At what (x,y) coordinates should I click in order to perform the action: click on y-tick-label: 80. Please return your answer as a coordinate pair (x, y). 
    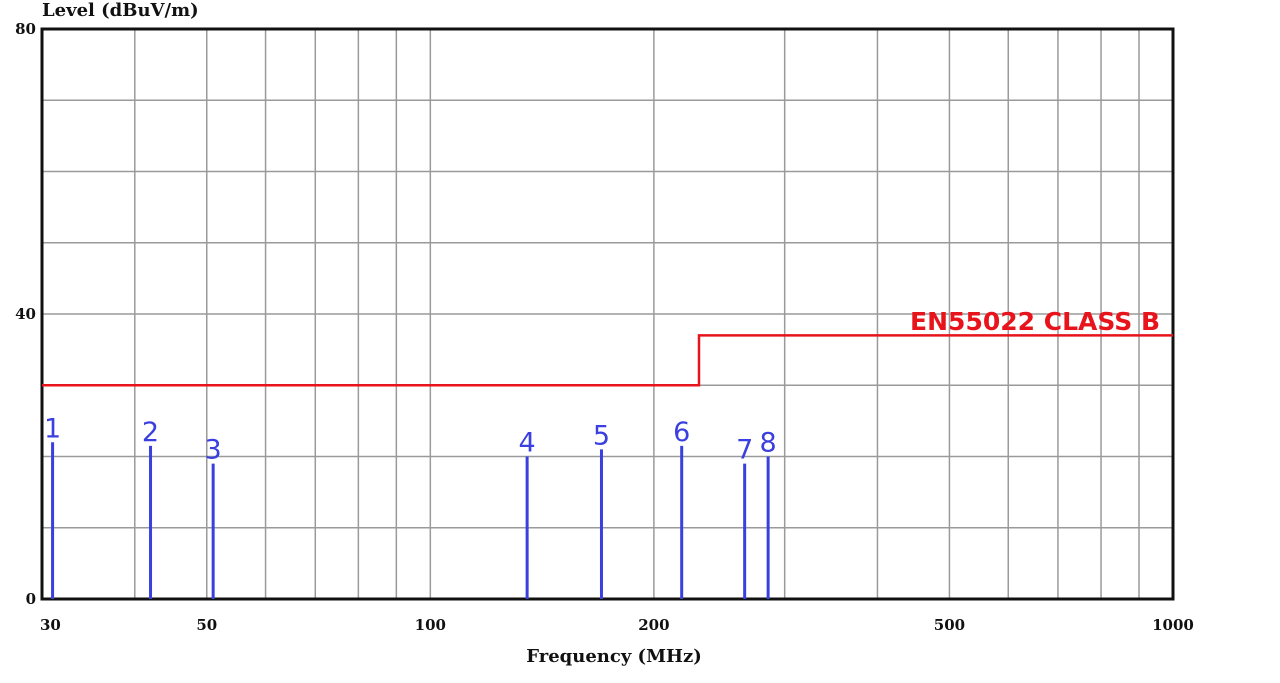
    Looking at the image, I should click on (25, 29).